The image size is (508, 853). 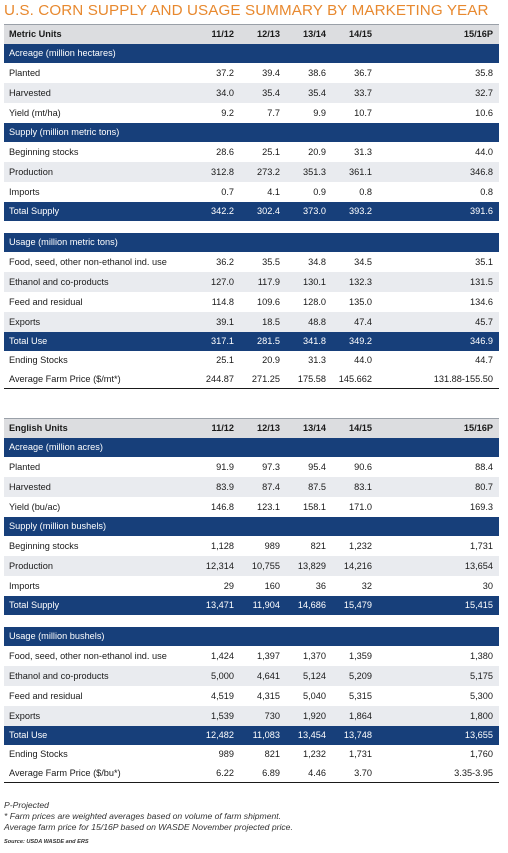 What do you see at coordinates (438, 112) in the screenshot?
I see `value-cell: 10.6` at bounding box center [438, 112].